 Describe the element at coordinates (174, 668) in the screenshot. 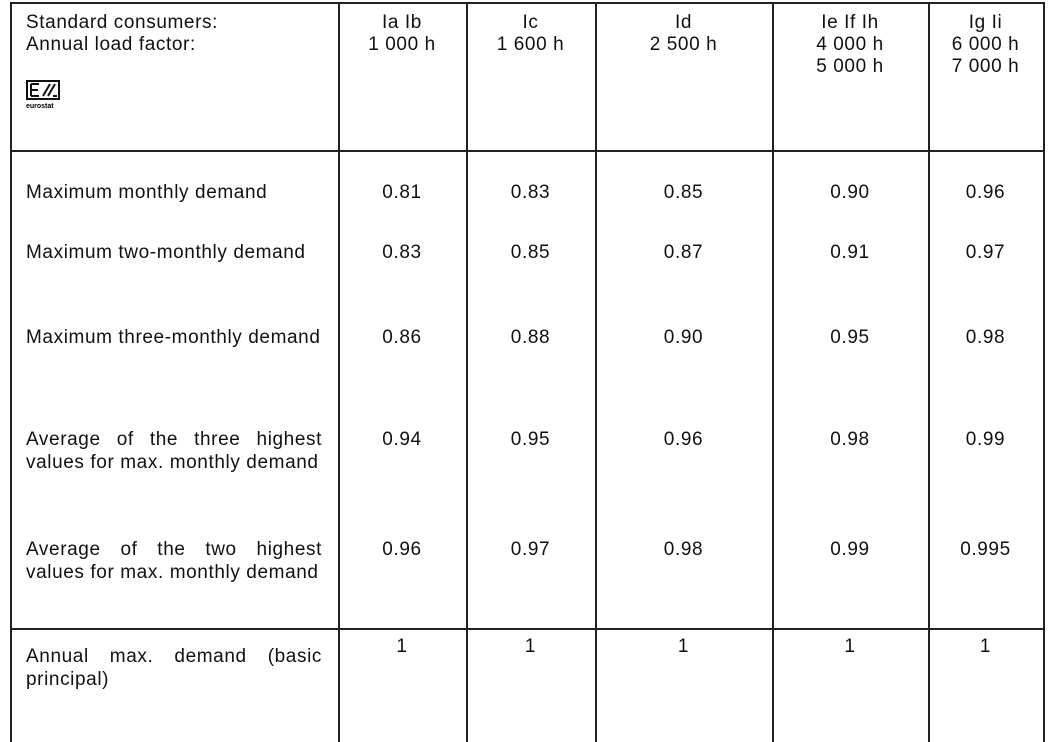

I see `row-label: Annual max. demand (basic principal)` at that location.